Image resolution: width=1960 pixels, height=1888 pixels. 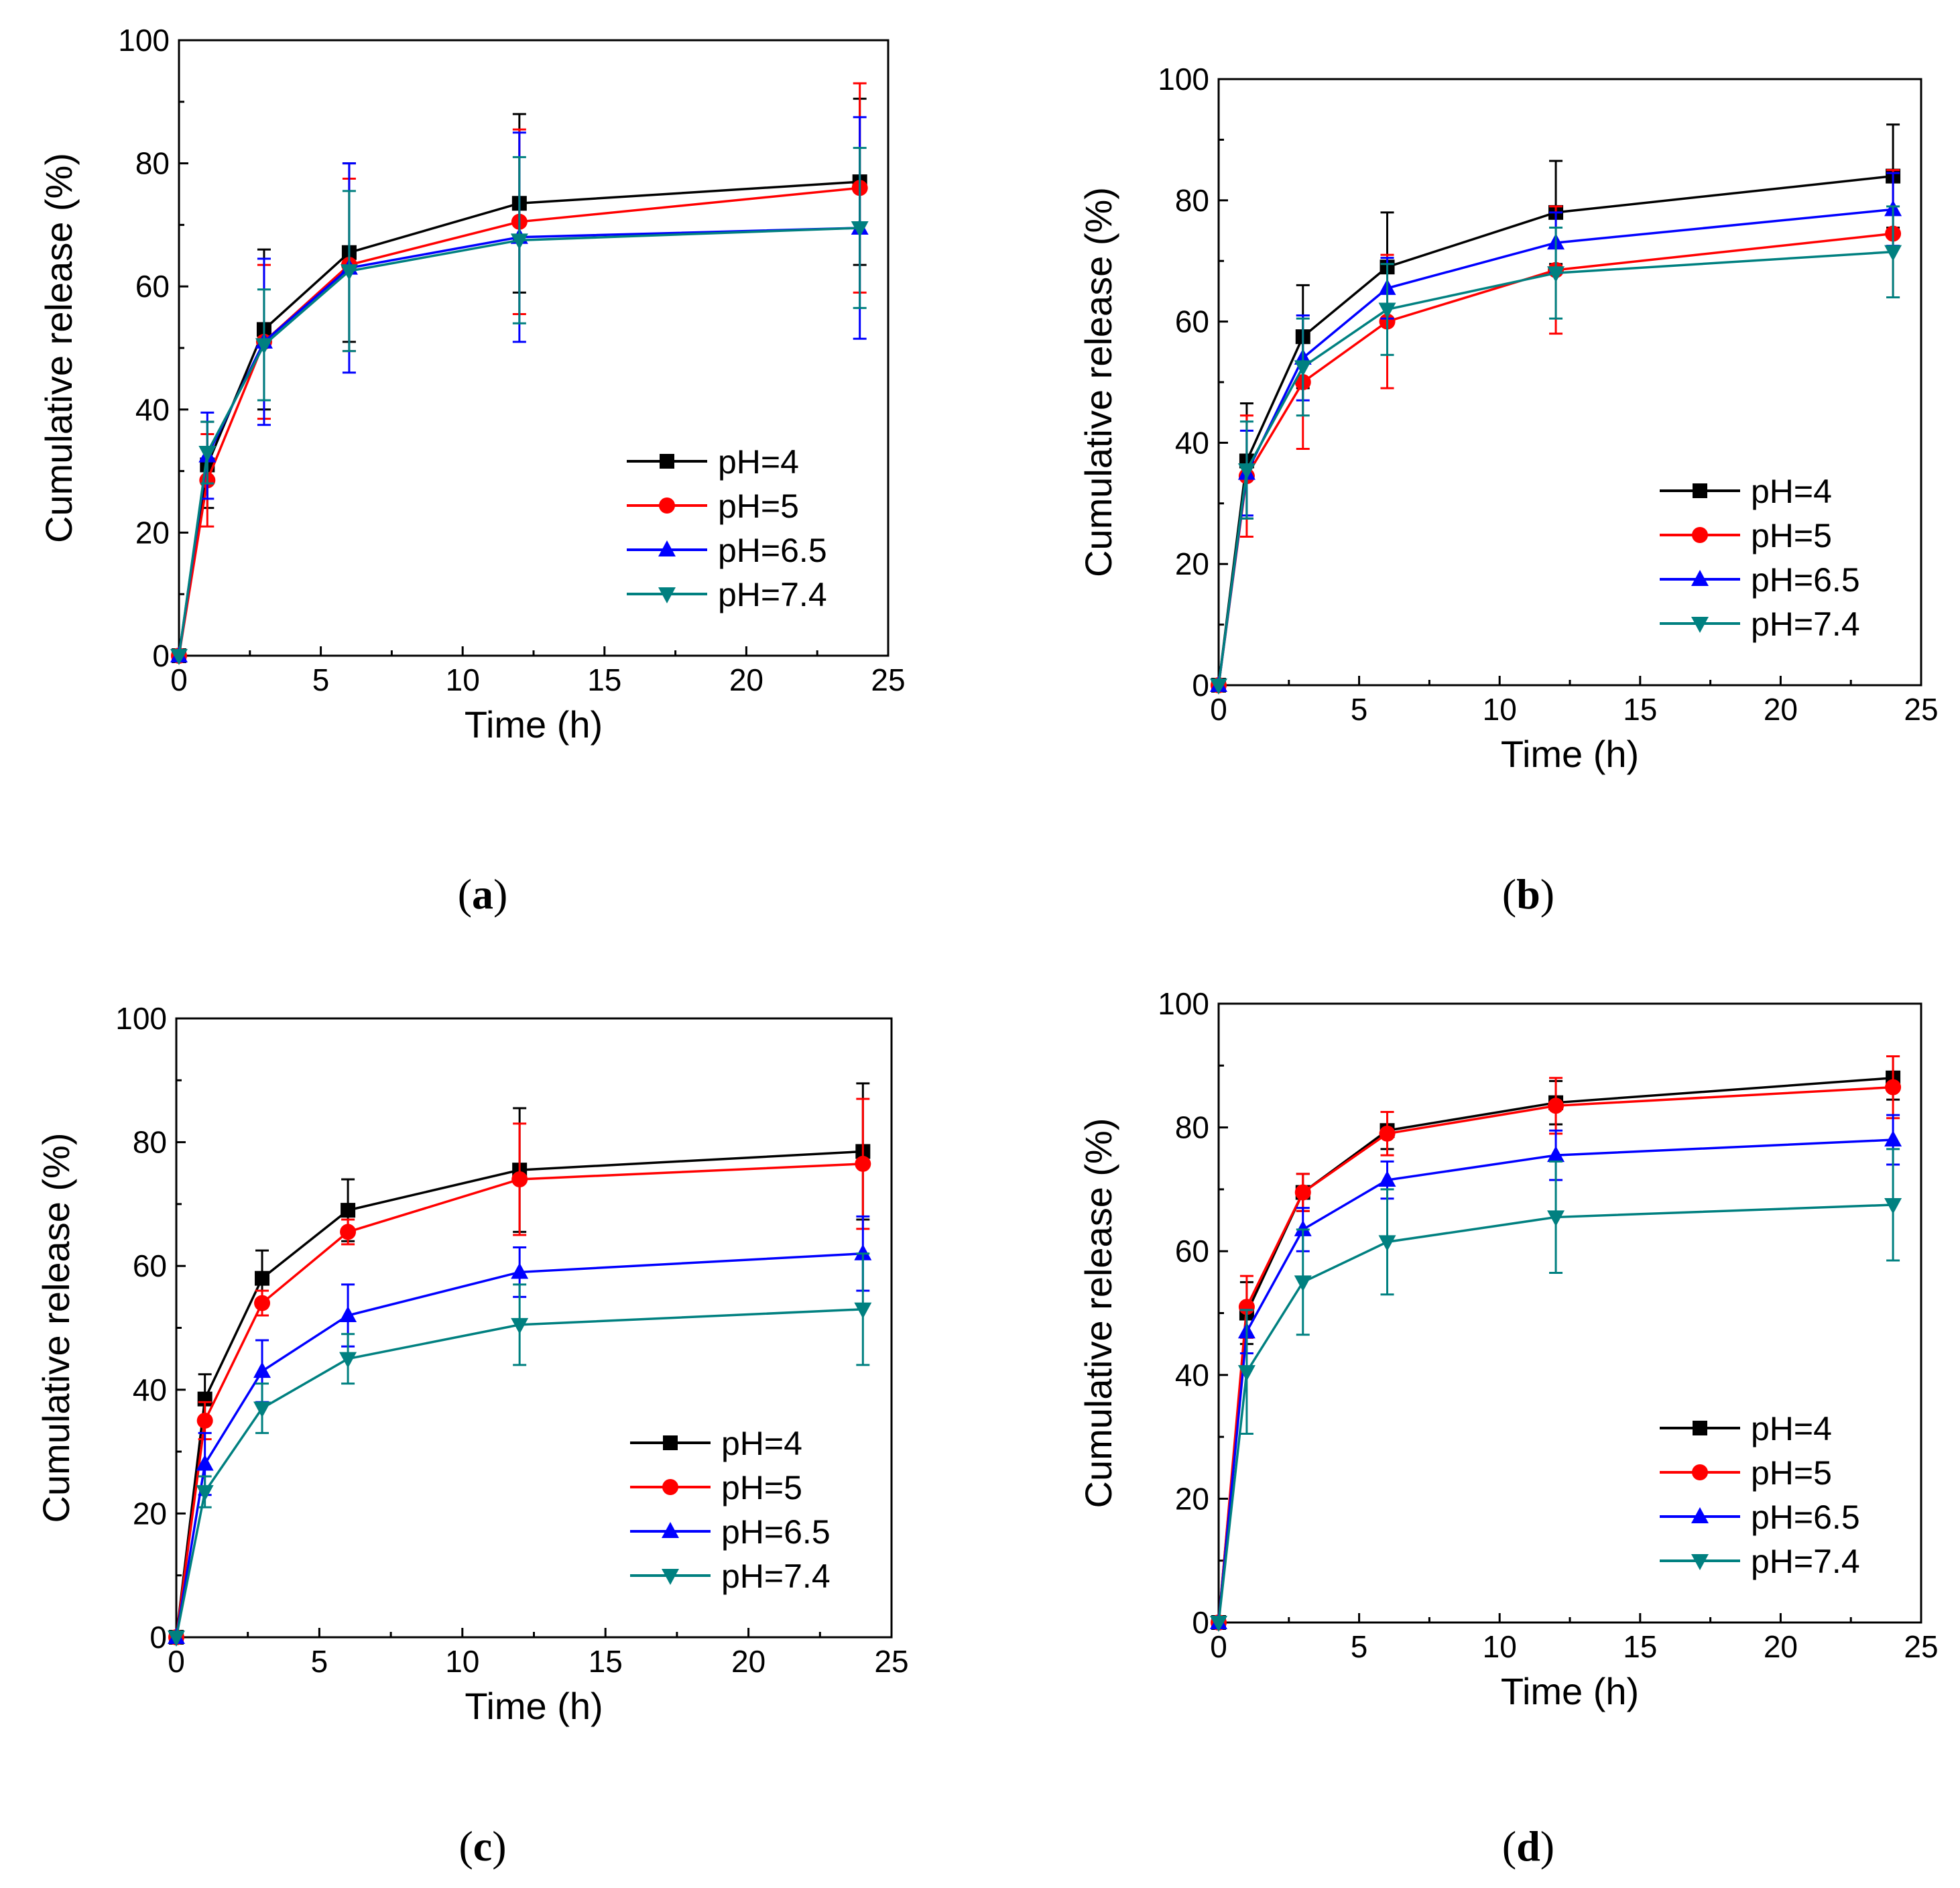 What do you see at coordinates (1640, 1646) in the screenshot?
I see `x-tick-label: 15` at bounding box center [1640, 1646].